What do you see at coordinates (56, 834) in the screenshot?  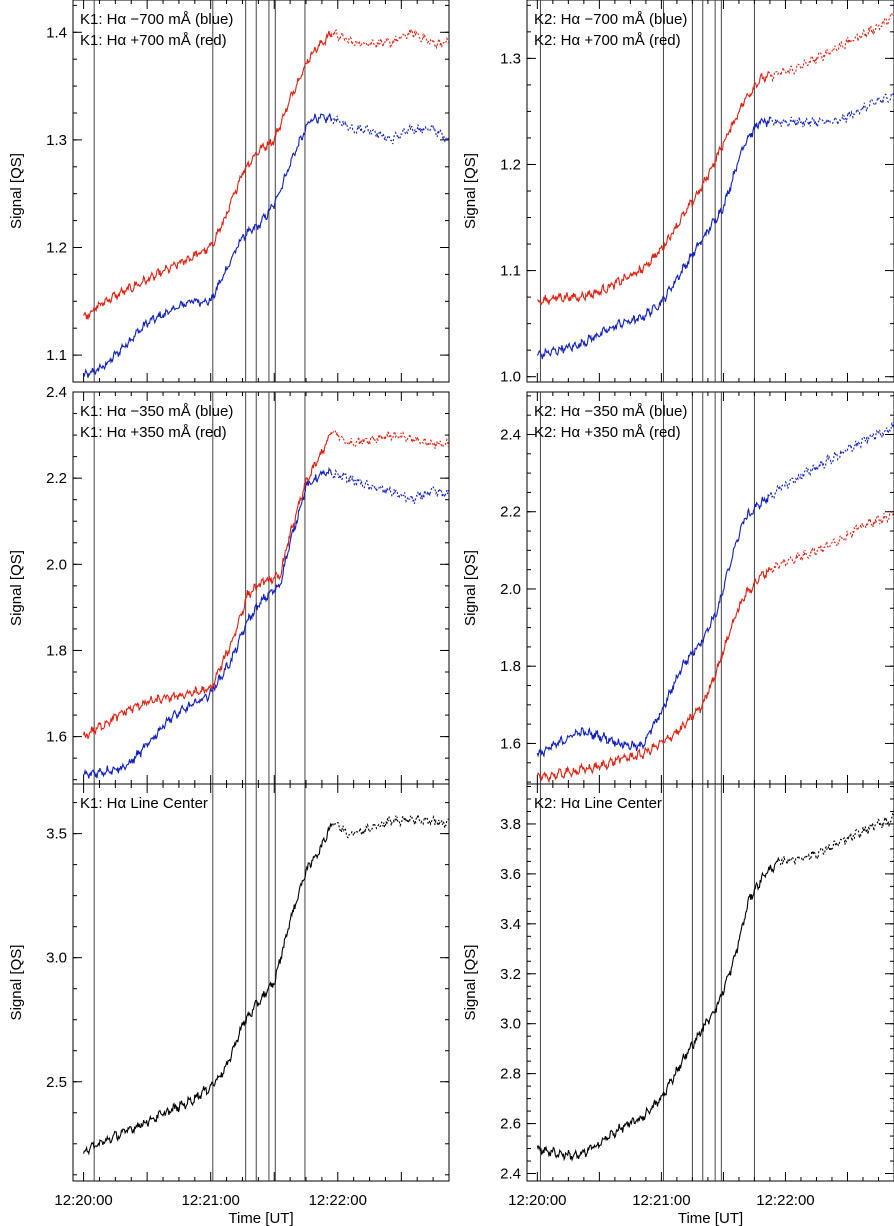 I see `y-tick-label: 3.5` at bounding box center [56, 834].